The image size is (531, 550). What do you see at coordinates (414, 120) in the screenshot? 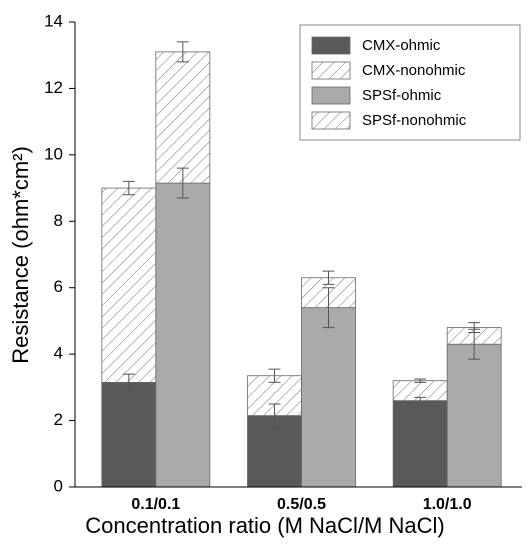
I see `legend-label: SPSf-nonohmic` at bounding box center [414, 120].